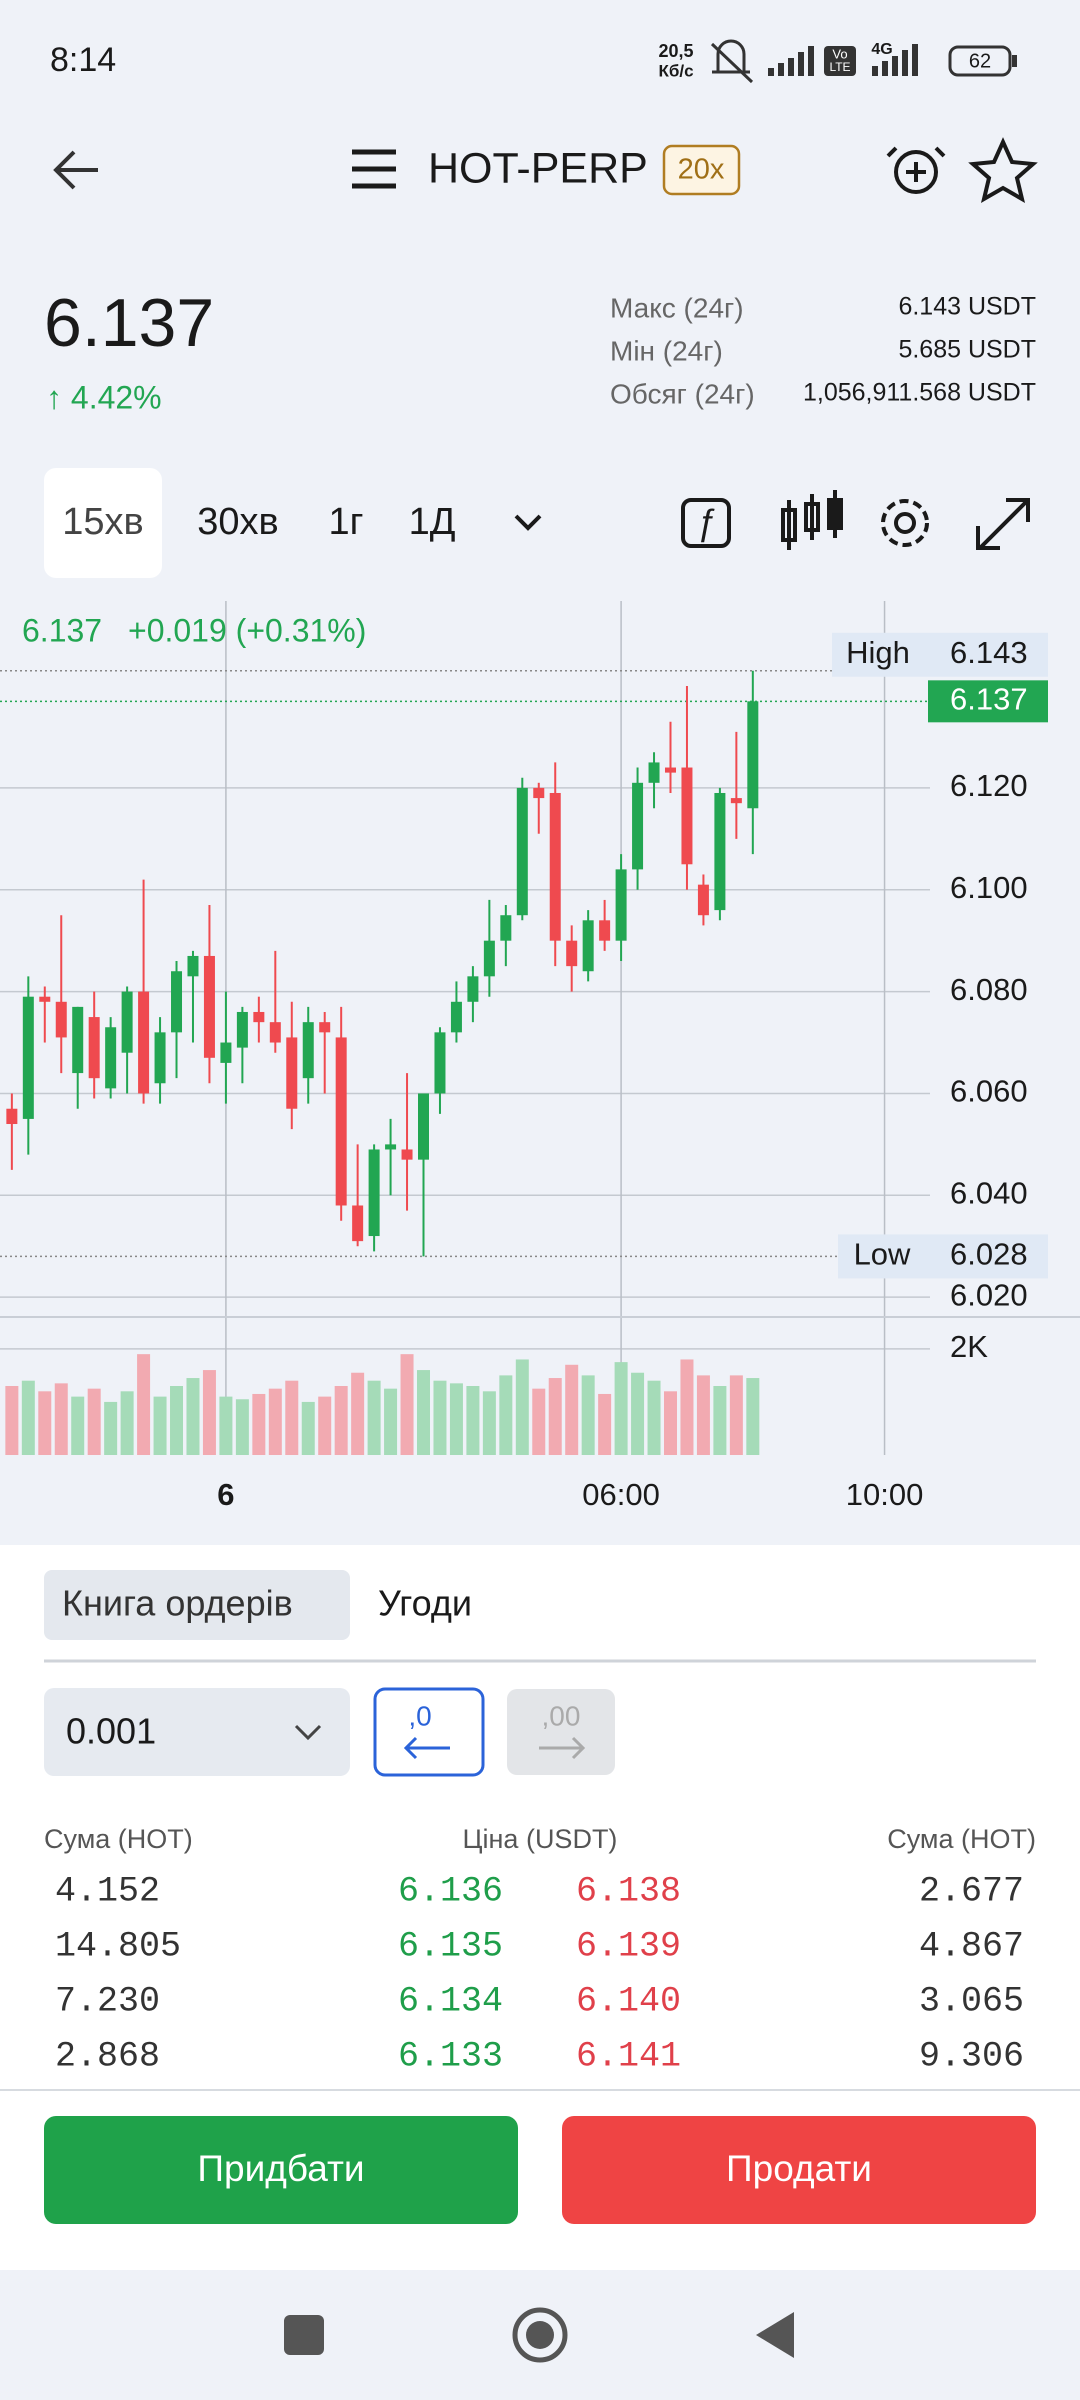 The height and width of the screenshot is (2400, 1080). What do you see at coordinates (943, 1256) in the screenshot?
I see `low-label-bg` at bounding box center [943, 1256].